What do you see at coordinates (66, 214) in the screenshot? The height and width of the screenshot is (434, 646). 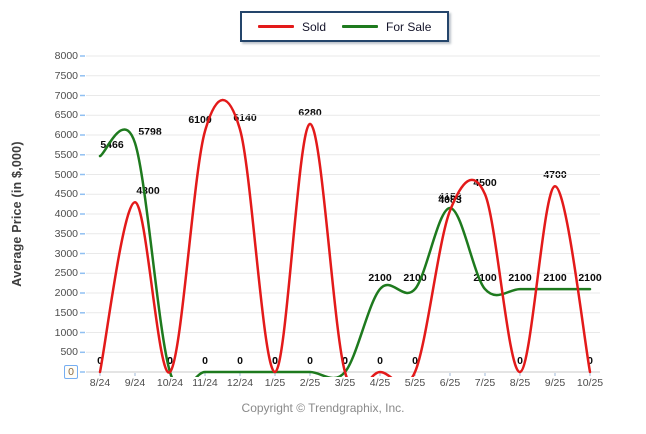 I see `y-tick-label: 4000` at bounding box center [66, 214].